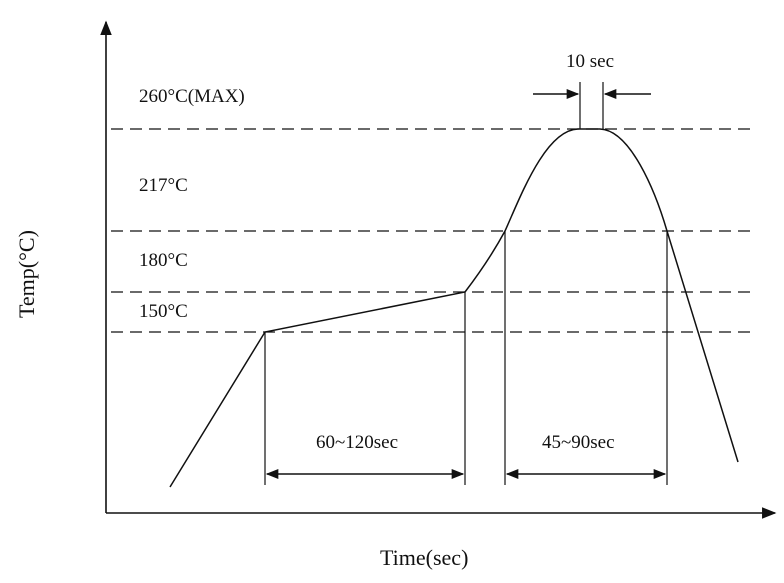  I want to click on level-label-217: 217°C, so click(163, 185).